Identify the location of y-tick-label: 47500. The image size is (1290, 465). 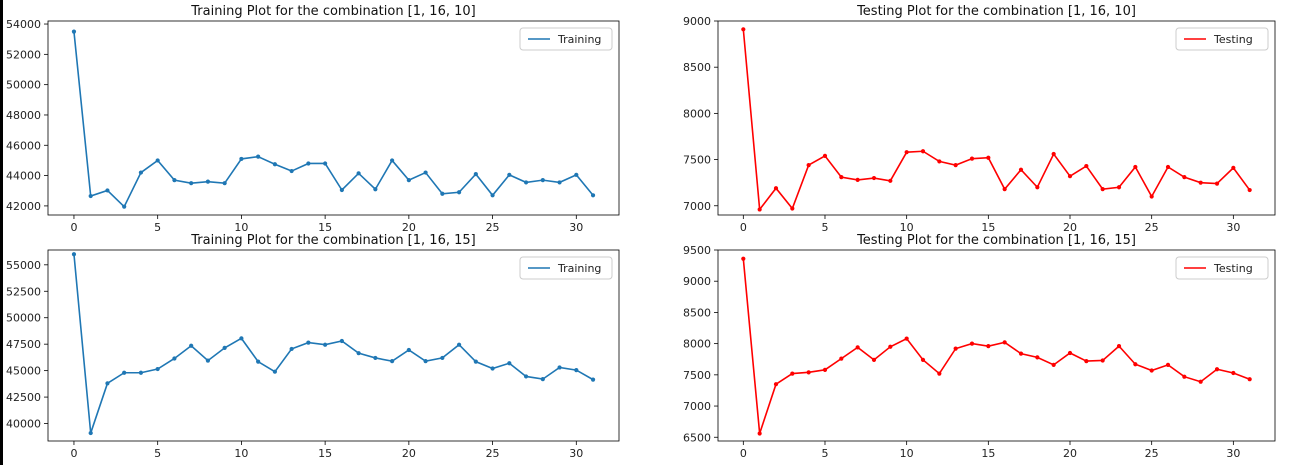
(23, 344).